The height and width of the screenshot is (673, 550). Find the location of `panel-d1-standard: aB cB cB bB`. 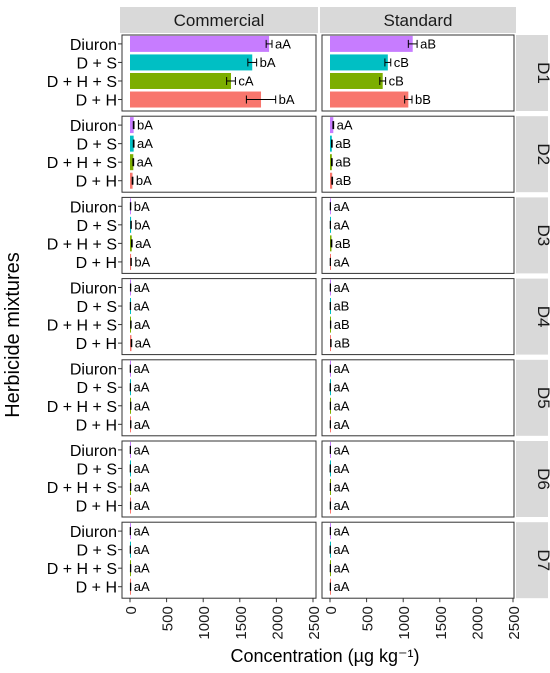

panel-d1-standard: aB cB cB bB is located at coordinates (418, 73).